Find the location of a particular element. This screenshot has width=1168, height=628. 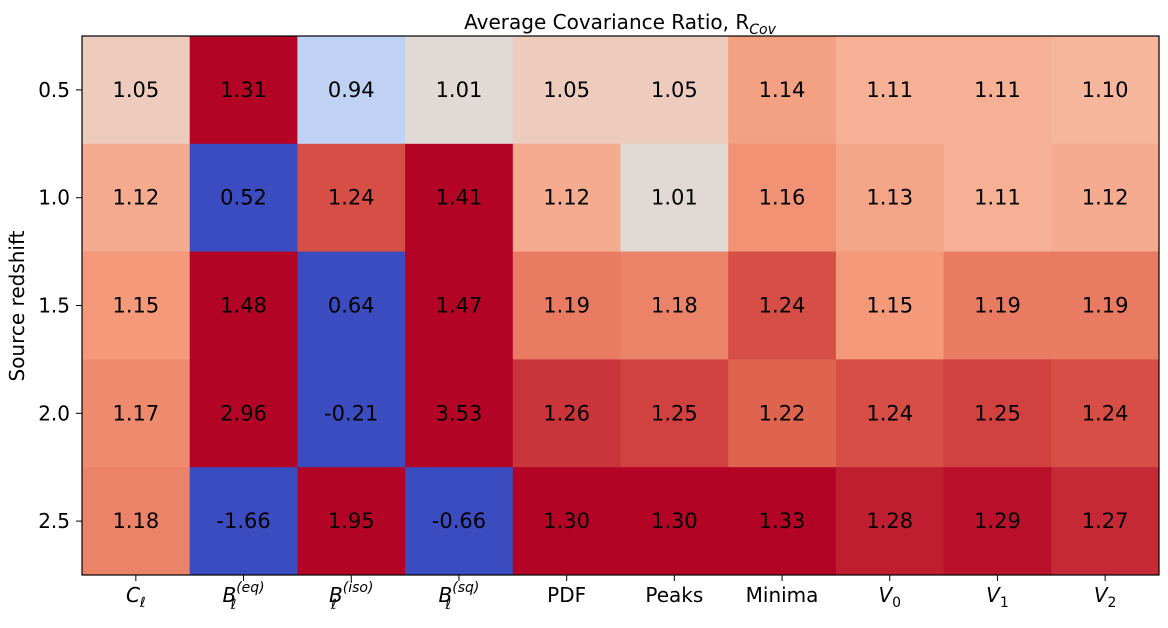

chart-title-subscript: Cov is located at coordinates (762, 30).